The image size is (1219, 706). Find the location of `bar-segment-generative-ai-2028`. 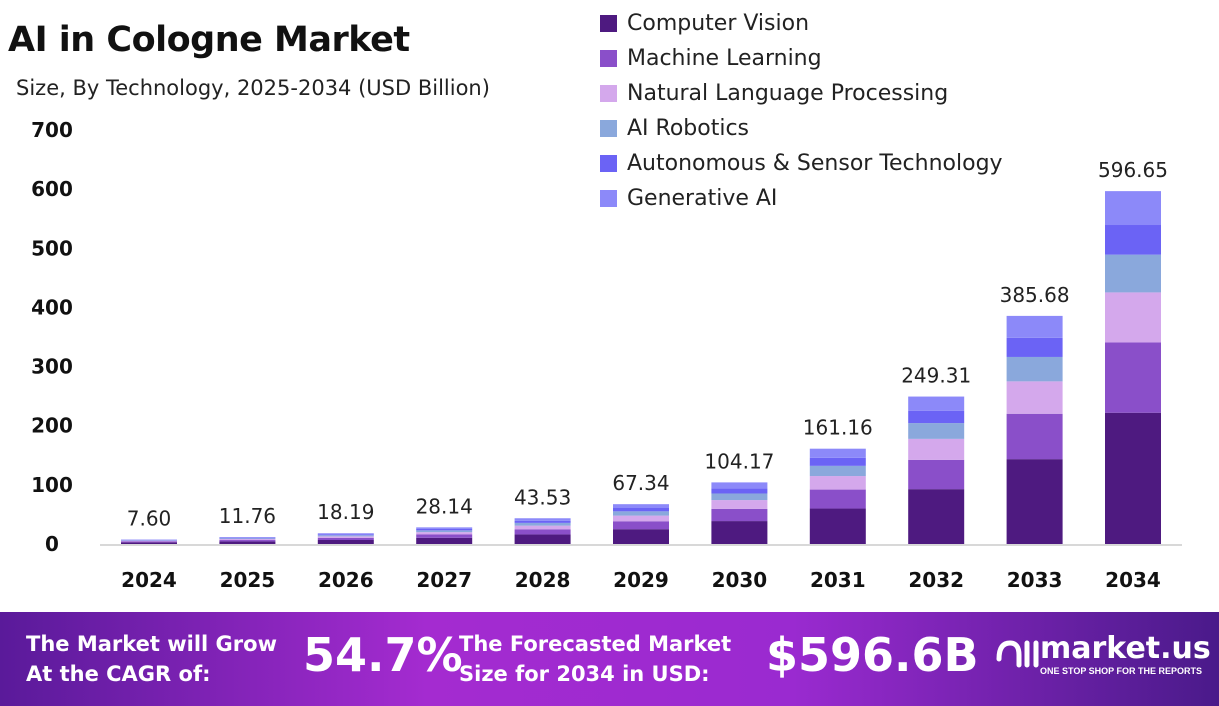

bar-segment-generative-ai-2028 is located at coordinates (542, 519).